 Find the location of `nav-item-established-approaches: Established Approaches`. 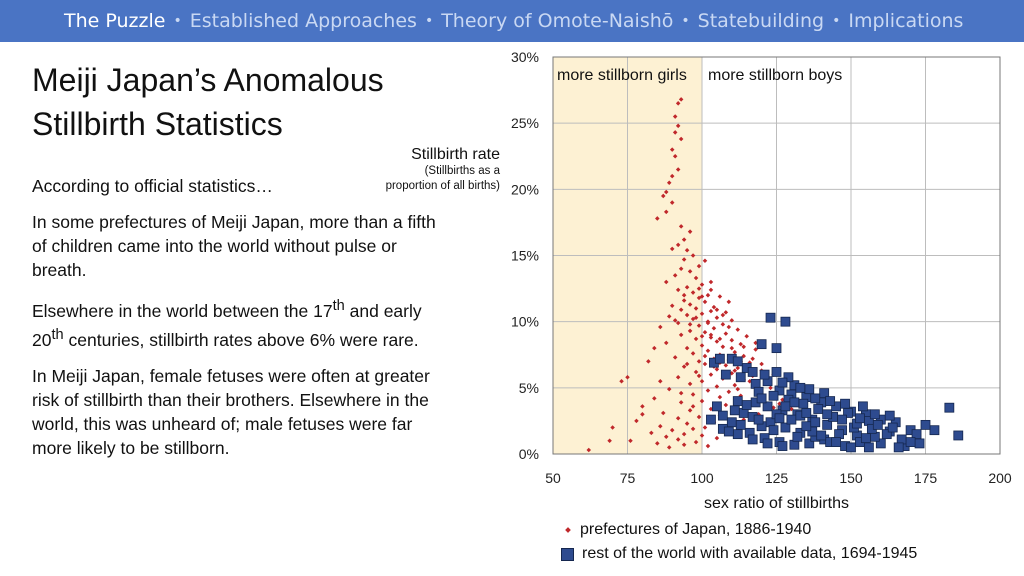

nav-item-established-approaches: Established Approaches is located at coordinates (303, 21).